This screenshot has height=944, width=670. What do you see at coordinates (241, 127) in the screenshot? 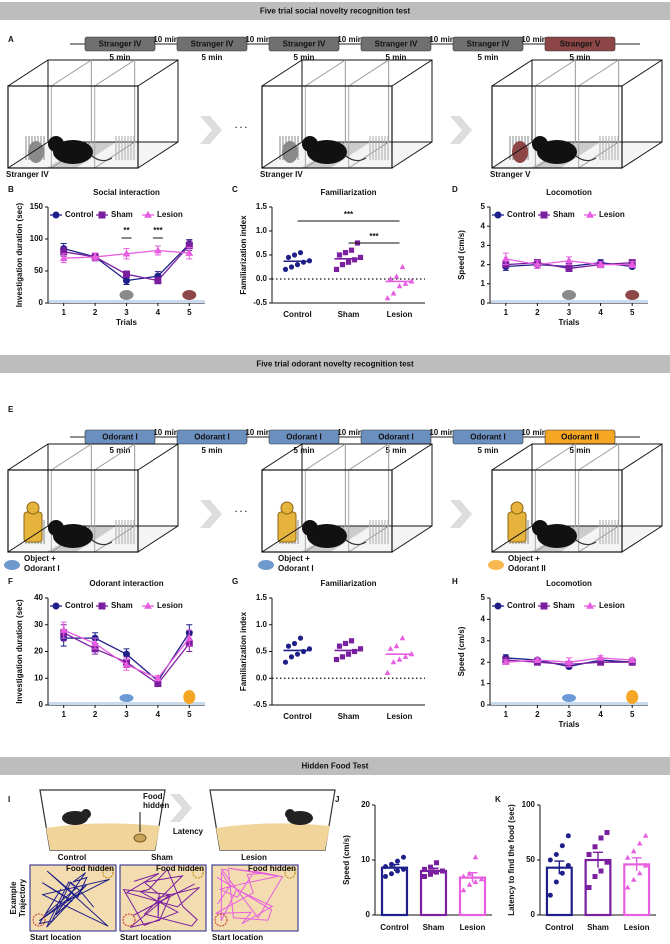
I see `ellipsis: · · ·` at bounding box center [241, 127].